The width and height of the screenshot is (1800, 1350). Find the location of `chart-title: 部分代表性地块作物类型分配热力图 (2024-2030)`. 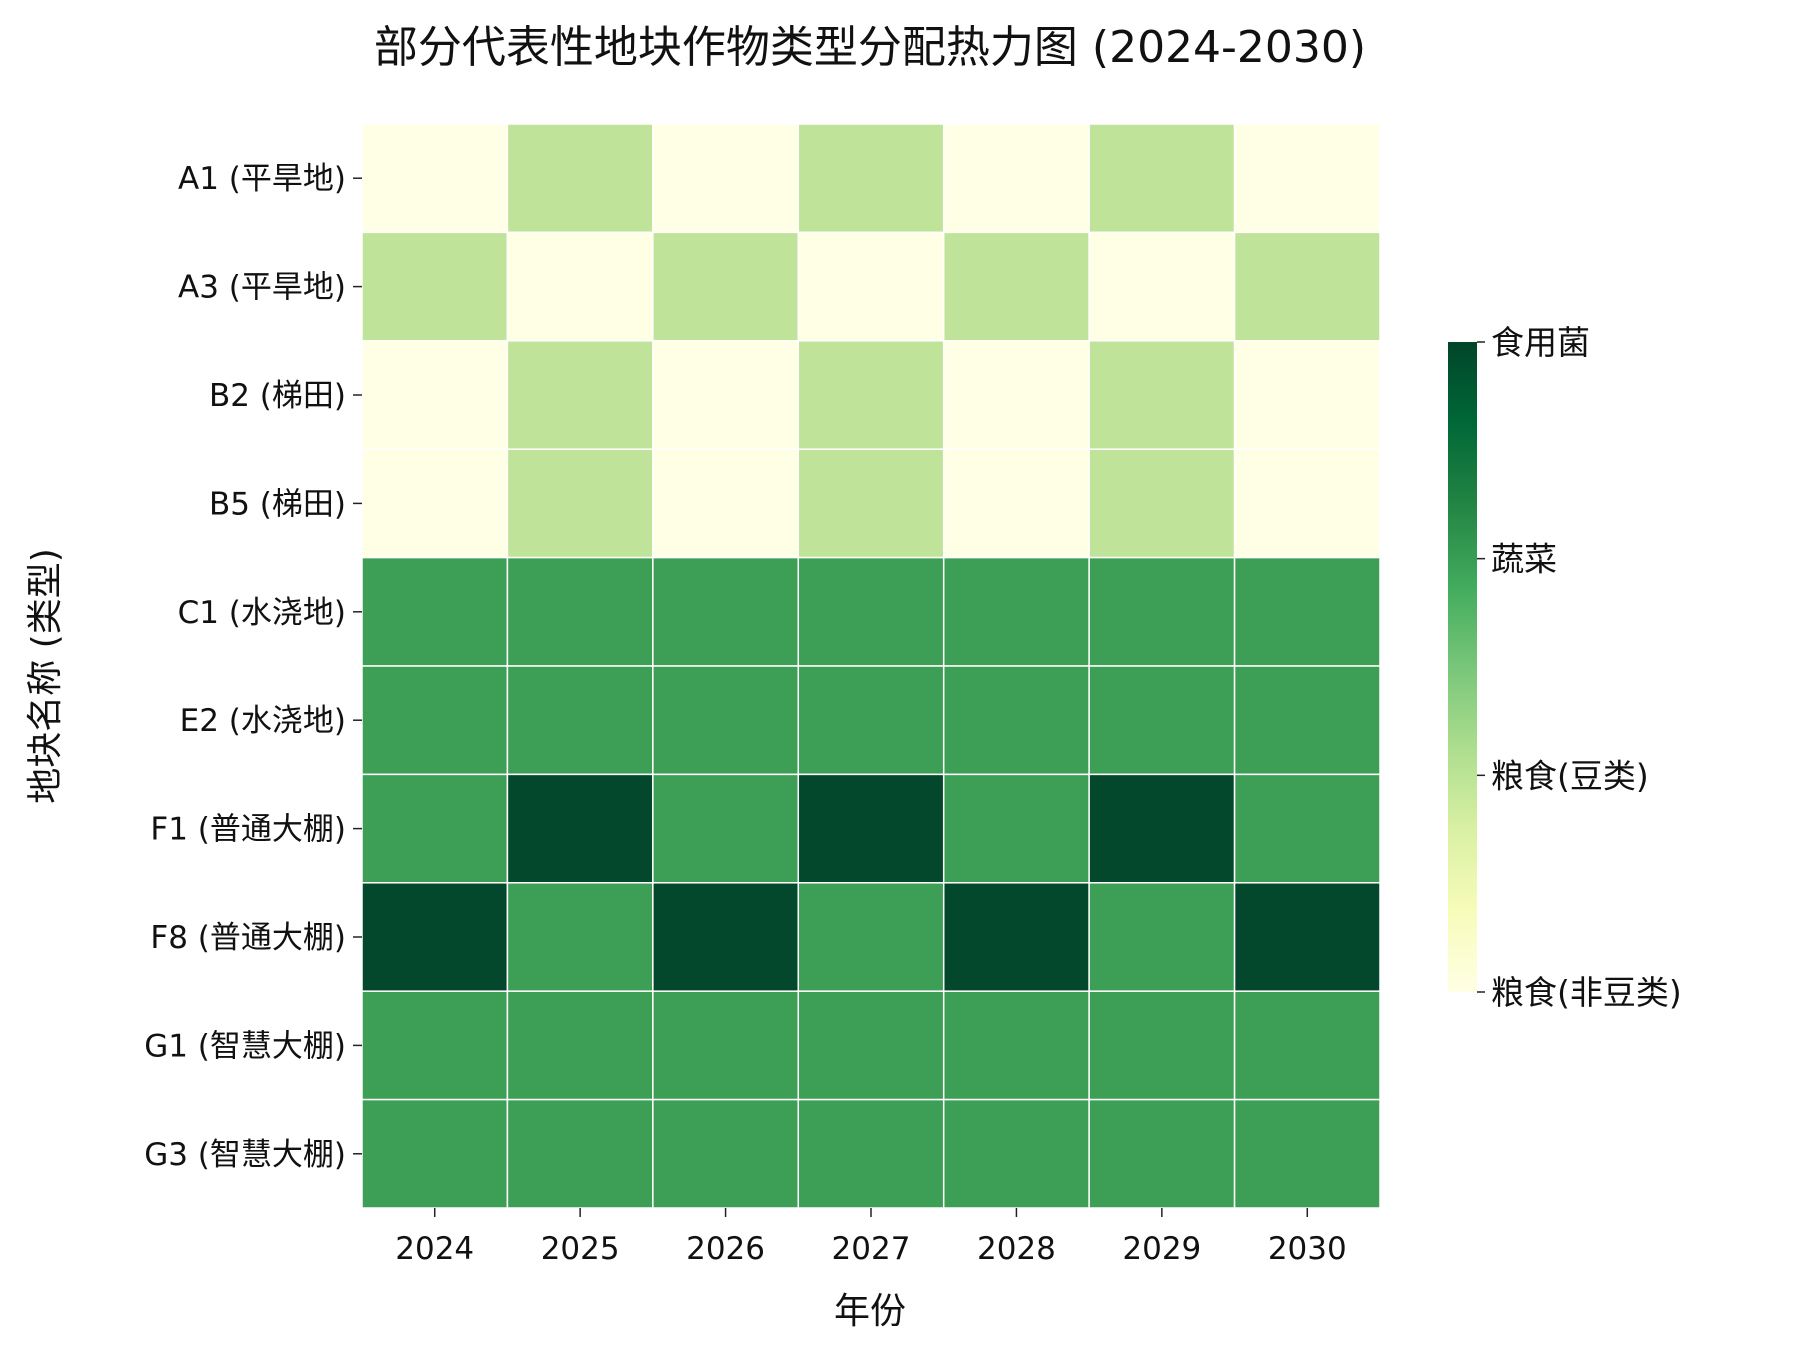

chart-title: 部分代表性地块作物类型分配热力图 (2024-2030) is located at coordinates (870, 47).